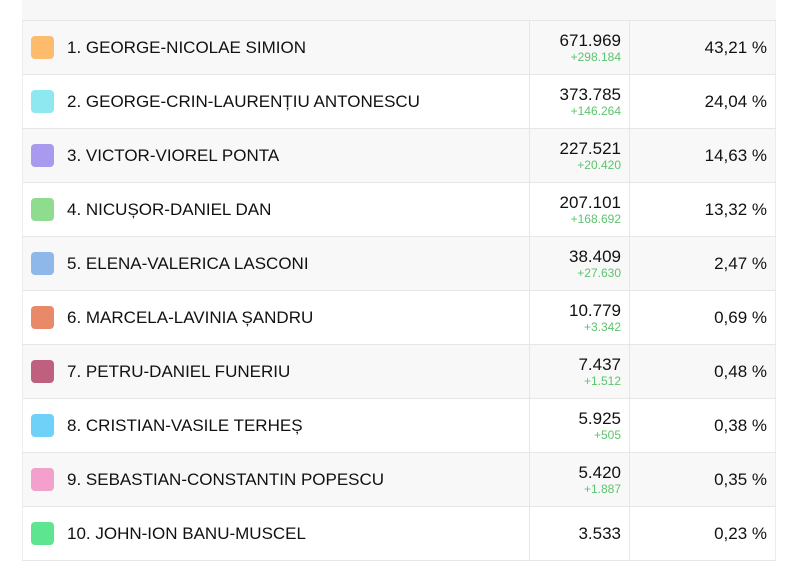  What do you see at coordinates (599, 364) in the screenshot?
I see `vote-count: 7.437` at bounding box center [599, 364].